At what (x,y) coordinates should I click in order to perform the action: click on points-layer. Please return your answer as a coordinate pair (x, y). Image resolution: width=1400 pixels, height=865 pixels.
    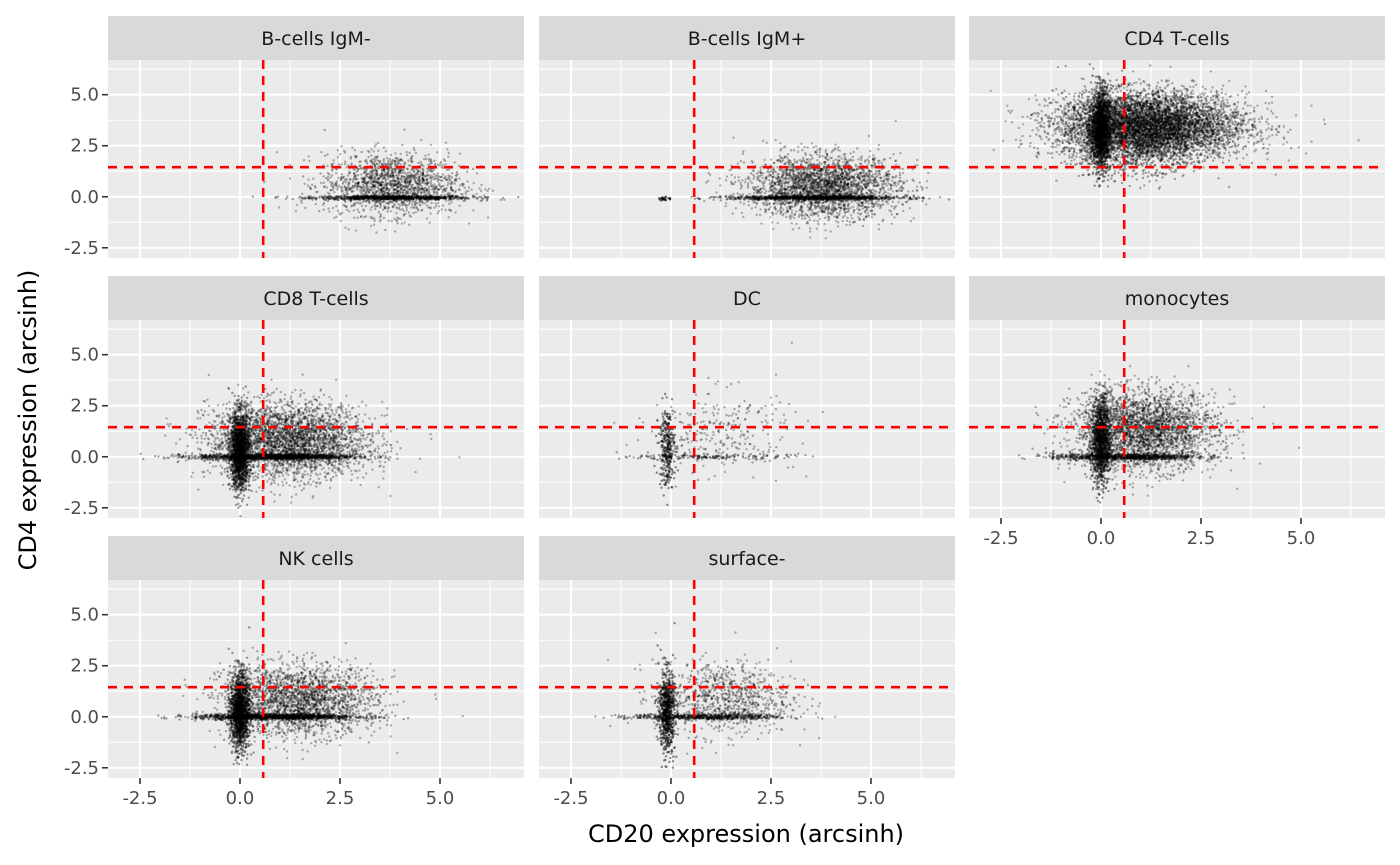
    Looking at the image, I should click on (804, 179).